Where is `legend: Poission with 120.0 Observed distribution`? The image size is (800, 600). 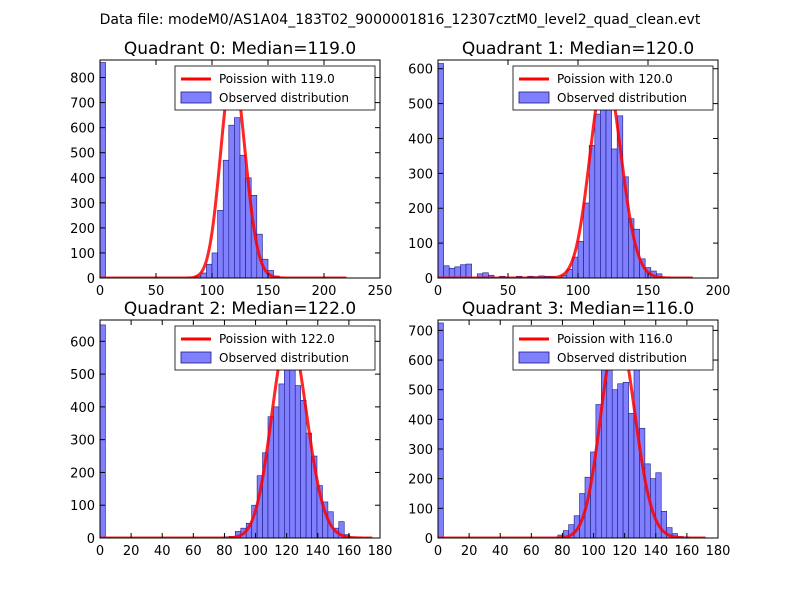 legend: Poission with 120.0 Observed distribution is located at coordinates (613, 88).